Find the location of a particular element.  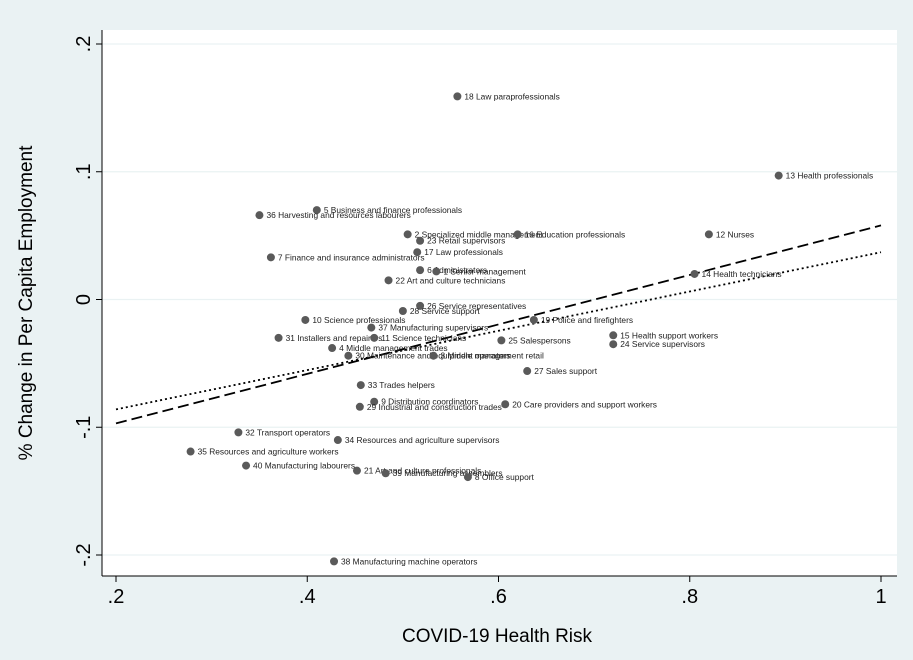

data-point-label-7: 23 Retail supervisors is located at coordinates (466, 241).